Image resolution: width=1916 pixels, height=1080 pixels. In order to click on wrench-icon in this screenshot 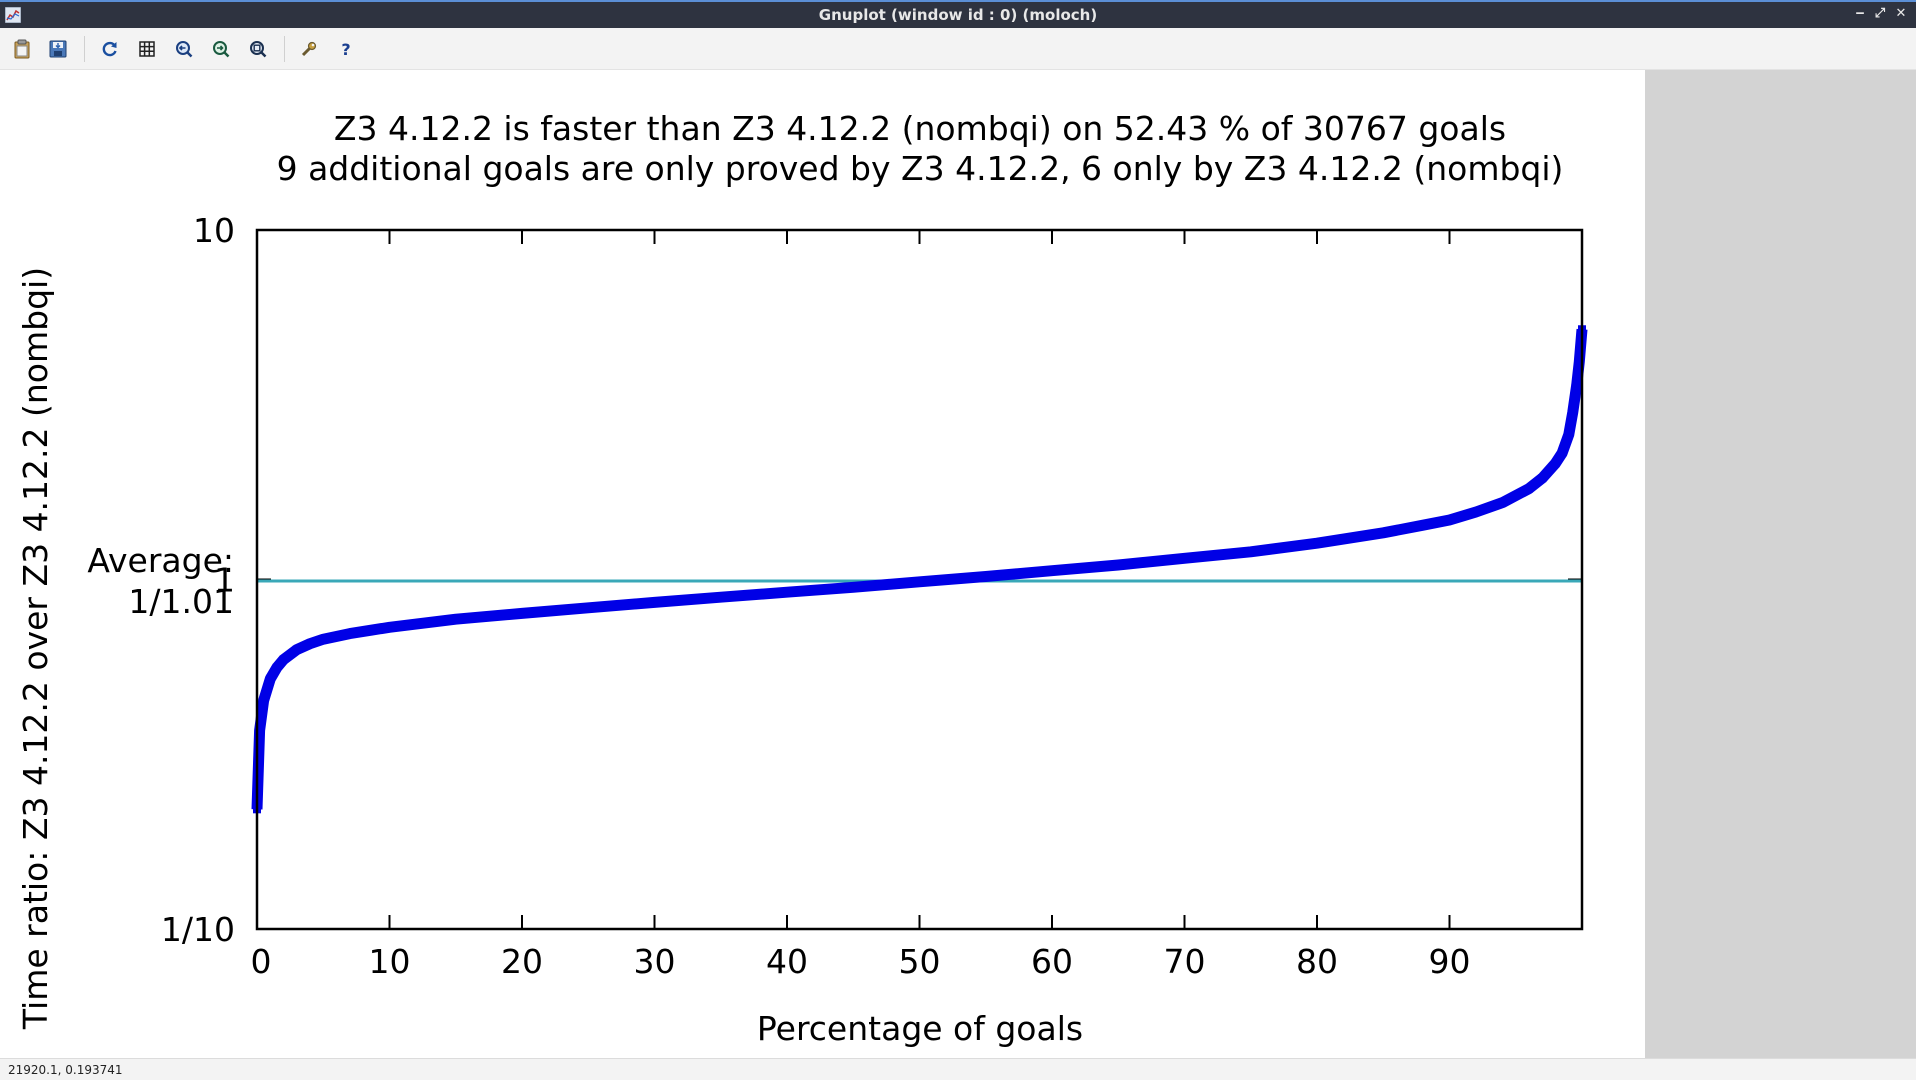, I will do `click(309, 49)`.